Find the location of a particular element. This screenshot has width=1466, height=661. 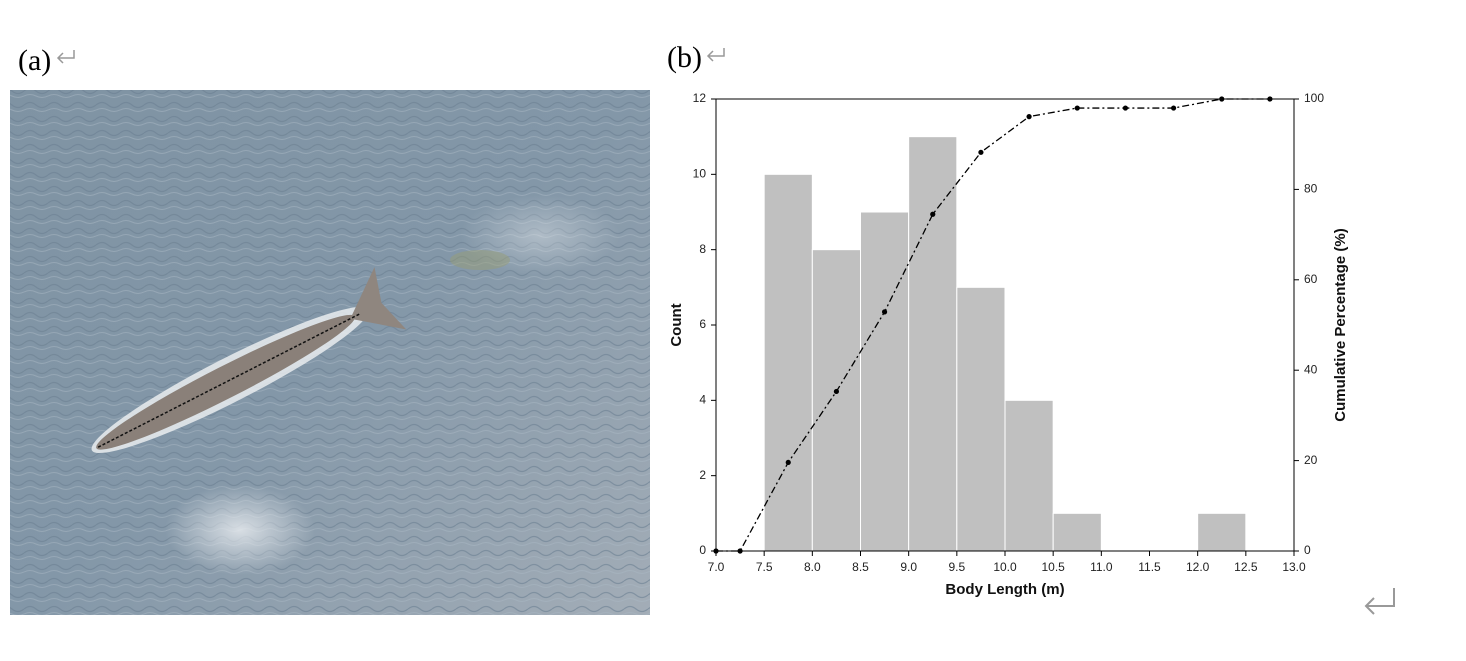

x-tick-label: 7.0 is located at coordinates (716, 567).